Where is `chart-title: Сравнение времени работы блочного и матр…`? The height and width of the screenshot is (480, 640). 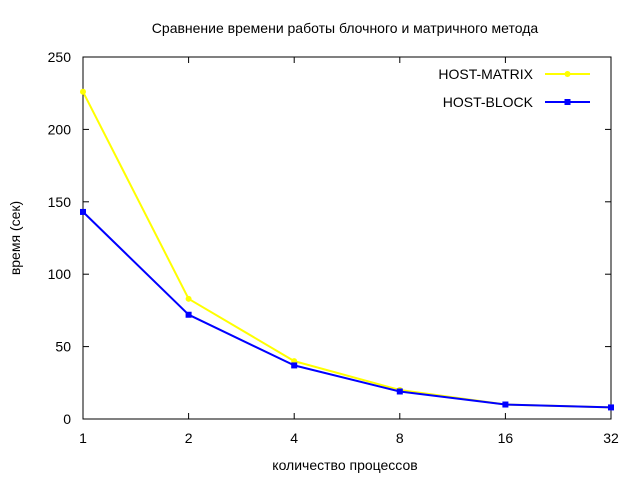
chart-title: Сравнение времени работы блочного и матр… is located at coordinates (345, 28).